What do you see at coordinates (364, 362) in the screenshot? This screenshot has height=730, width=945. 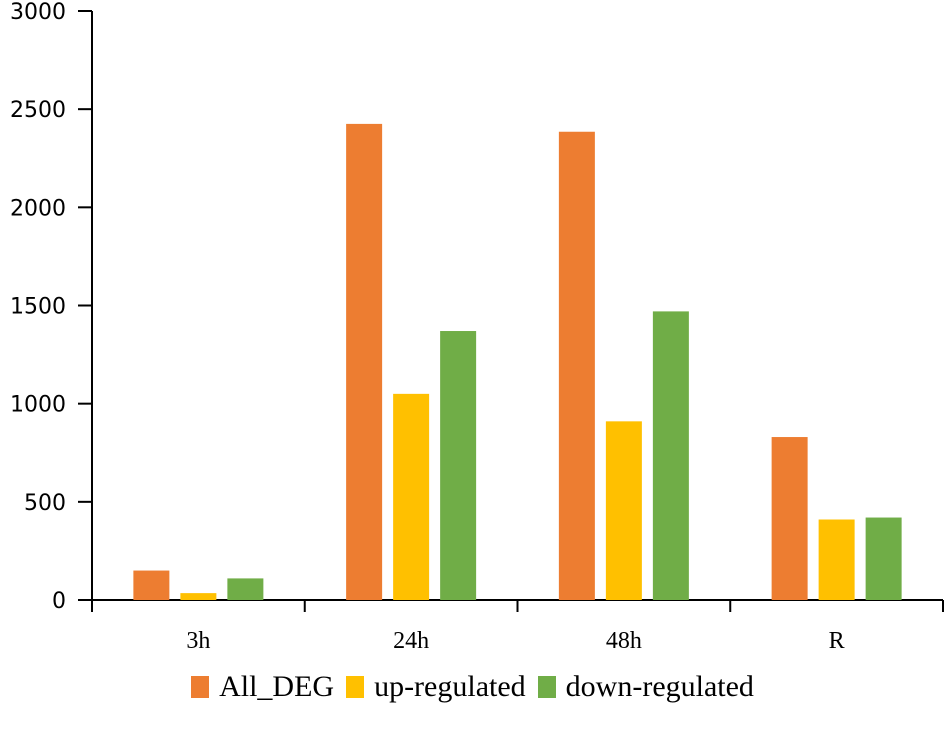 I see `bar-all-deg-24h` at bounding box center [364, 362].